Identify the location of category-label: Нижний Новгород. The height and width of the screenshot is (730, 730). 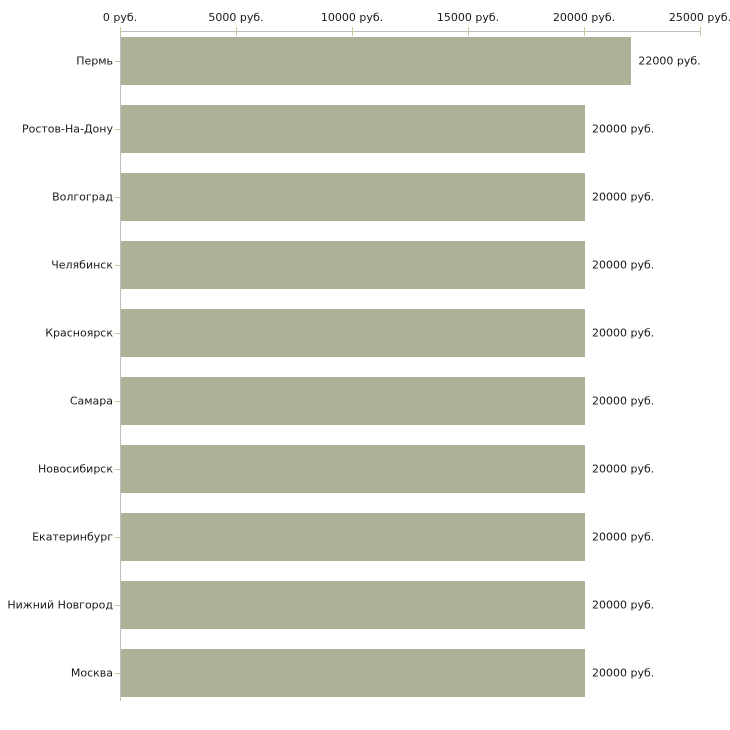
(60, 605).